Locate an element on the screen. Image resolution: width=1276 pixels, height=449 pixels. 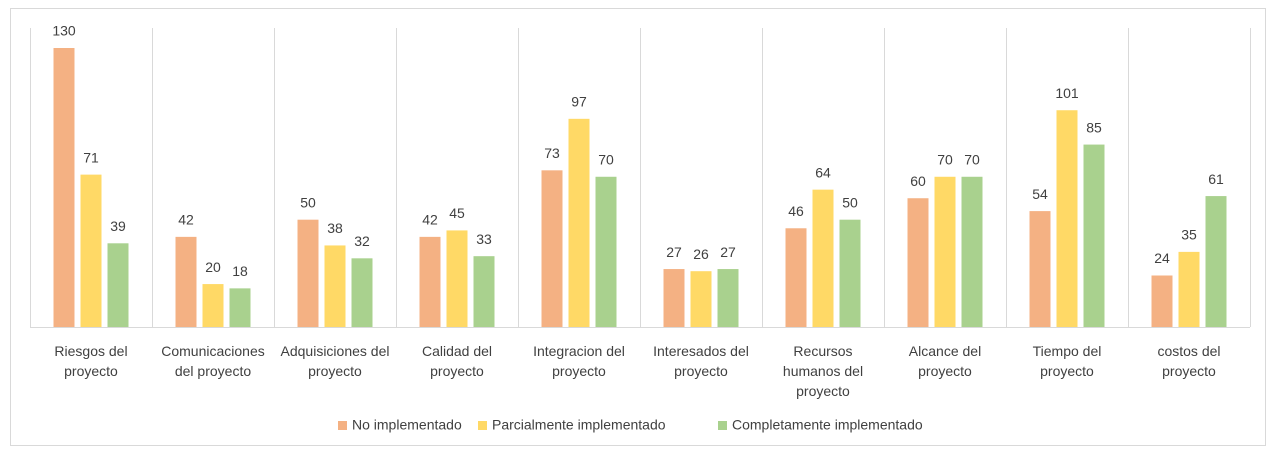
value-label: 35 is located at coordinates (1189, 235).